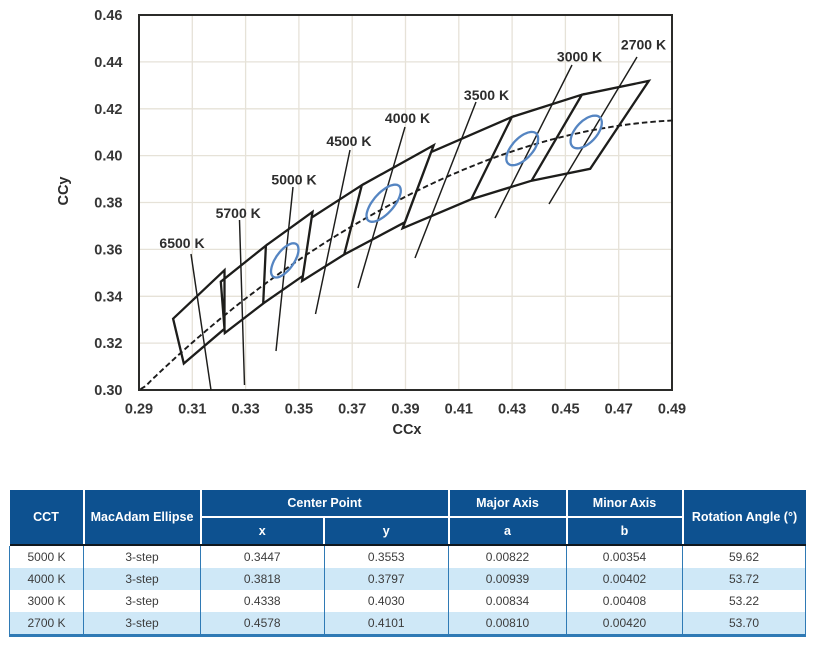 The image size is (815, 645). I want to click on svg-text: 0.45, so click(565, 410).